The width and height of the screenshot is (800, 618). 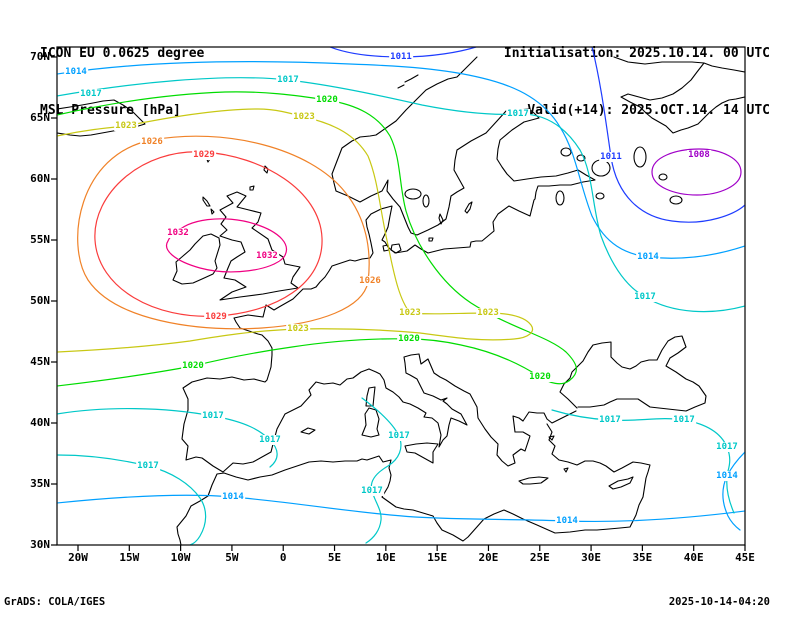 What do you see at coordinates (381, 470) in the screenshot?
I see `isobar-1017-italy` at bounding box center [381, 470].